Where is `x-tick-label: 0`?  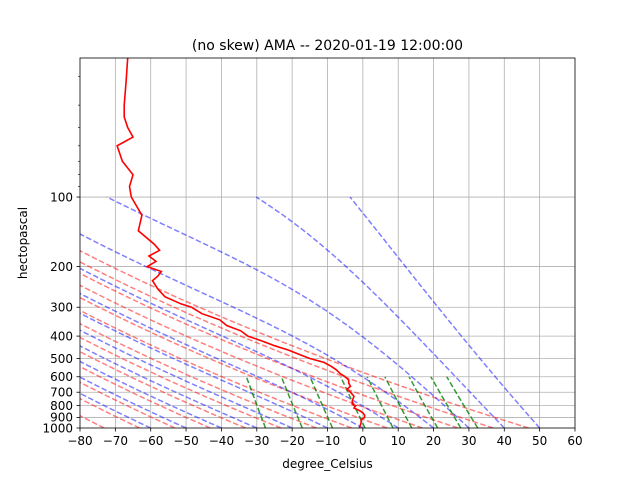
x-tick-label: 0 is located at coordinates (363, 441).